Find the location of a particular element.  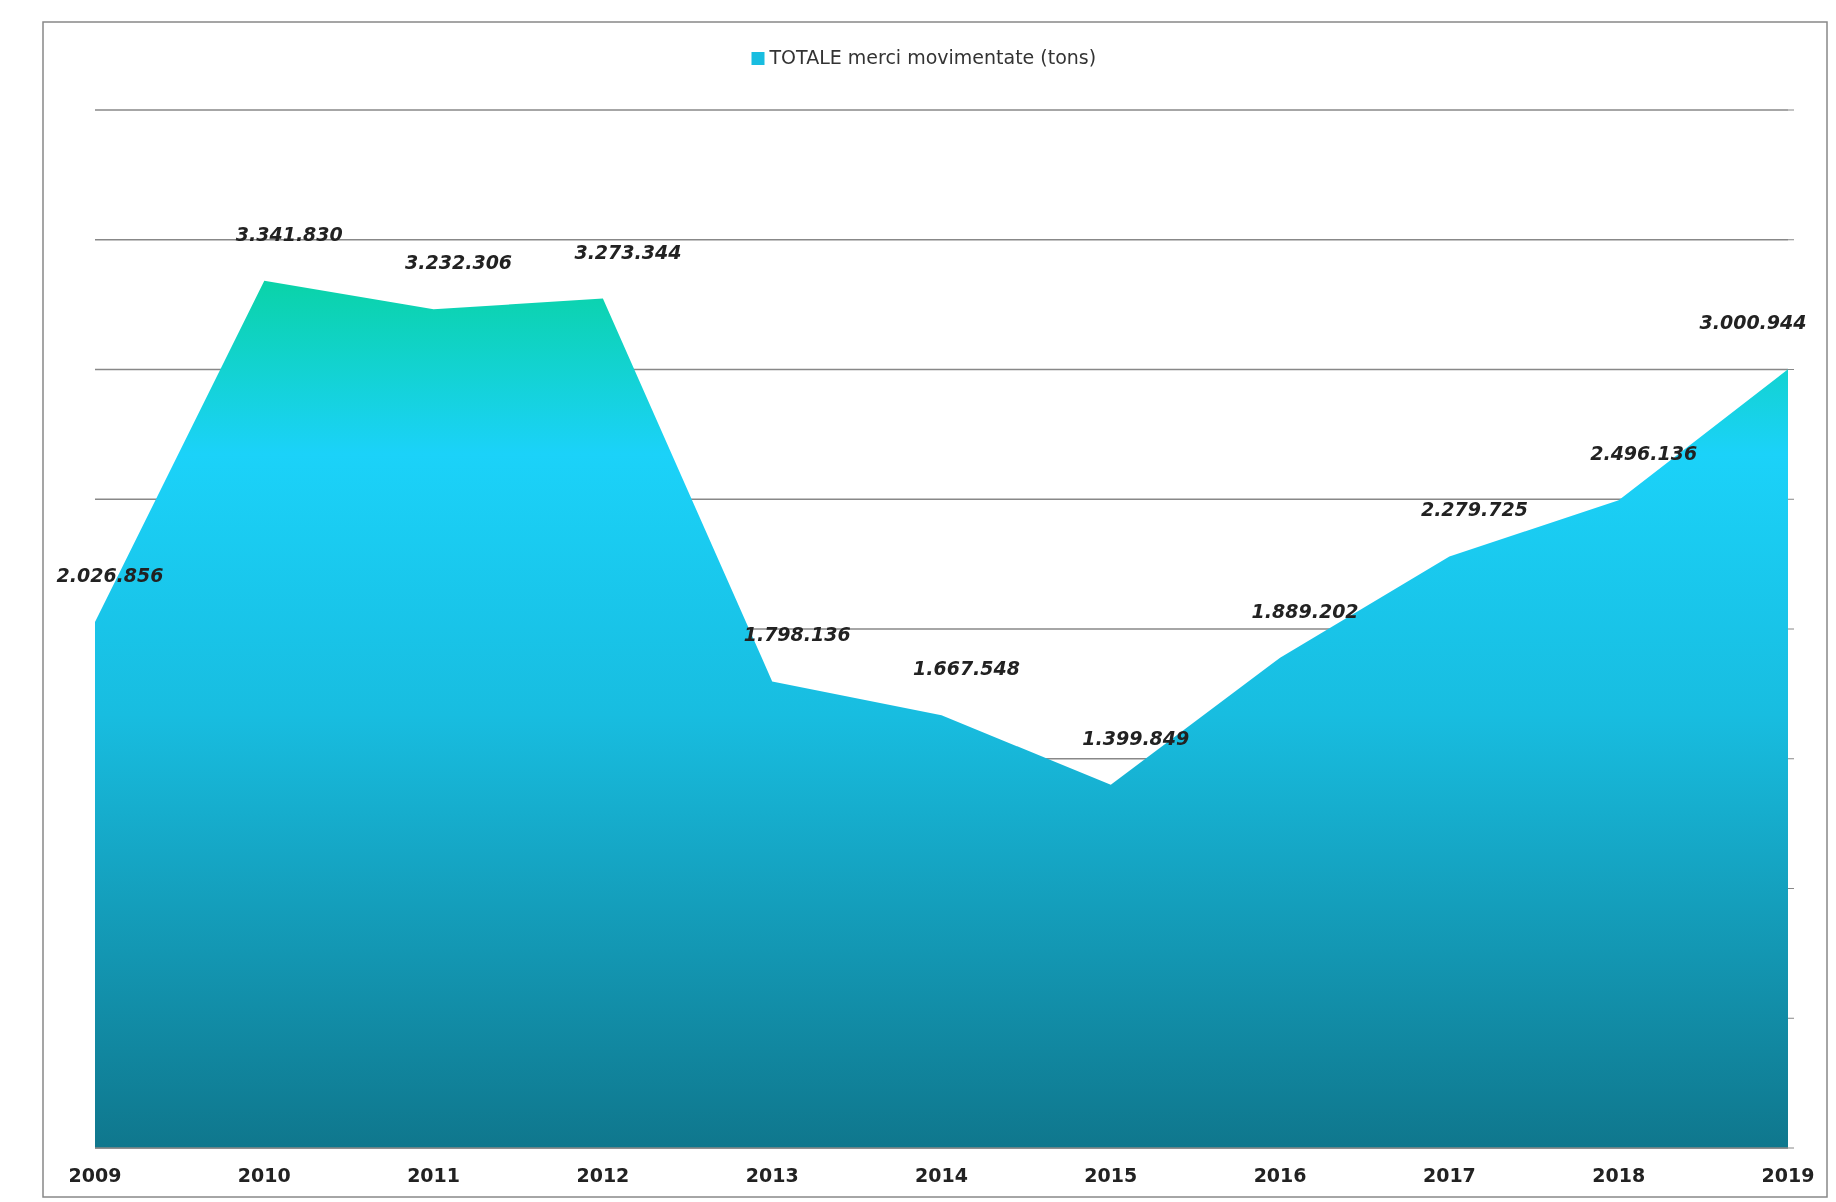

x-tick-label: 2019 is located at coordinates (1788, 1175).